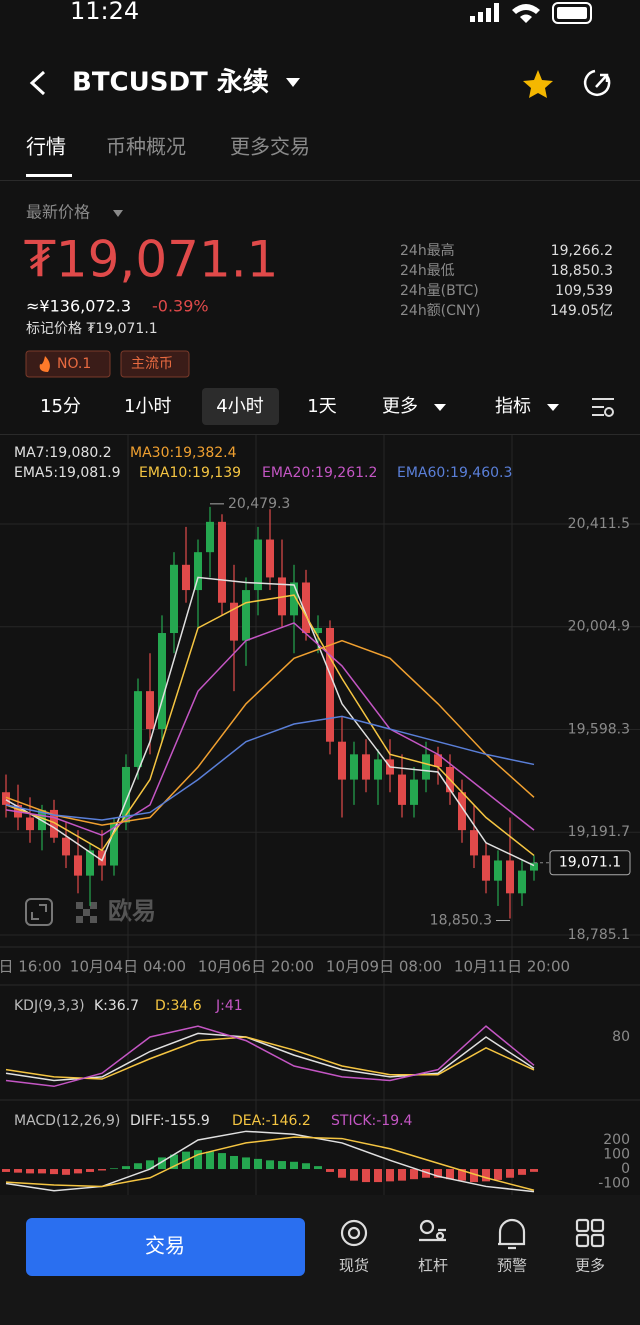  What do you see at coordinates (590, 1266) in the screenshot?
I see `nav-item: 更多` at bounding box center [590, 1266].